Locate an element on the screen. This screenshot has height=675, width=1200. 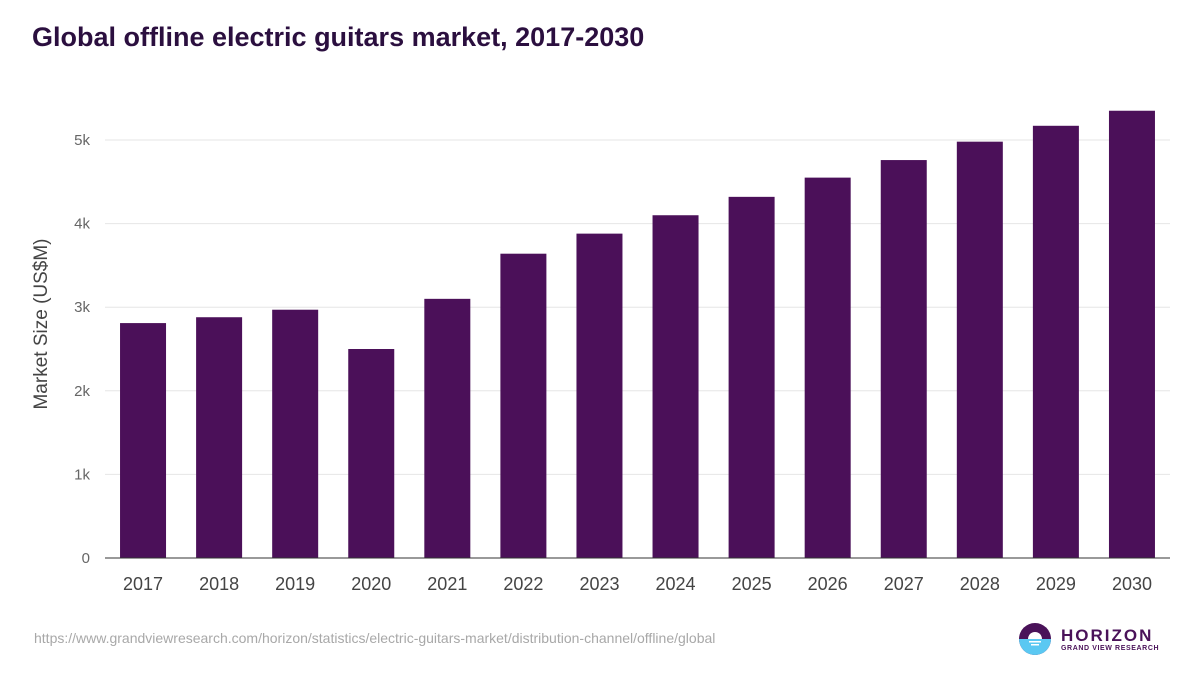
x-tick-label: 2030 is located at coordinates (1132, 584).